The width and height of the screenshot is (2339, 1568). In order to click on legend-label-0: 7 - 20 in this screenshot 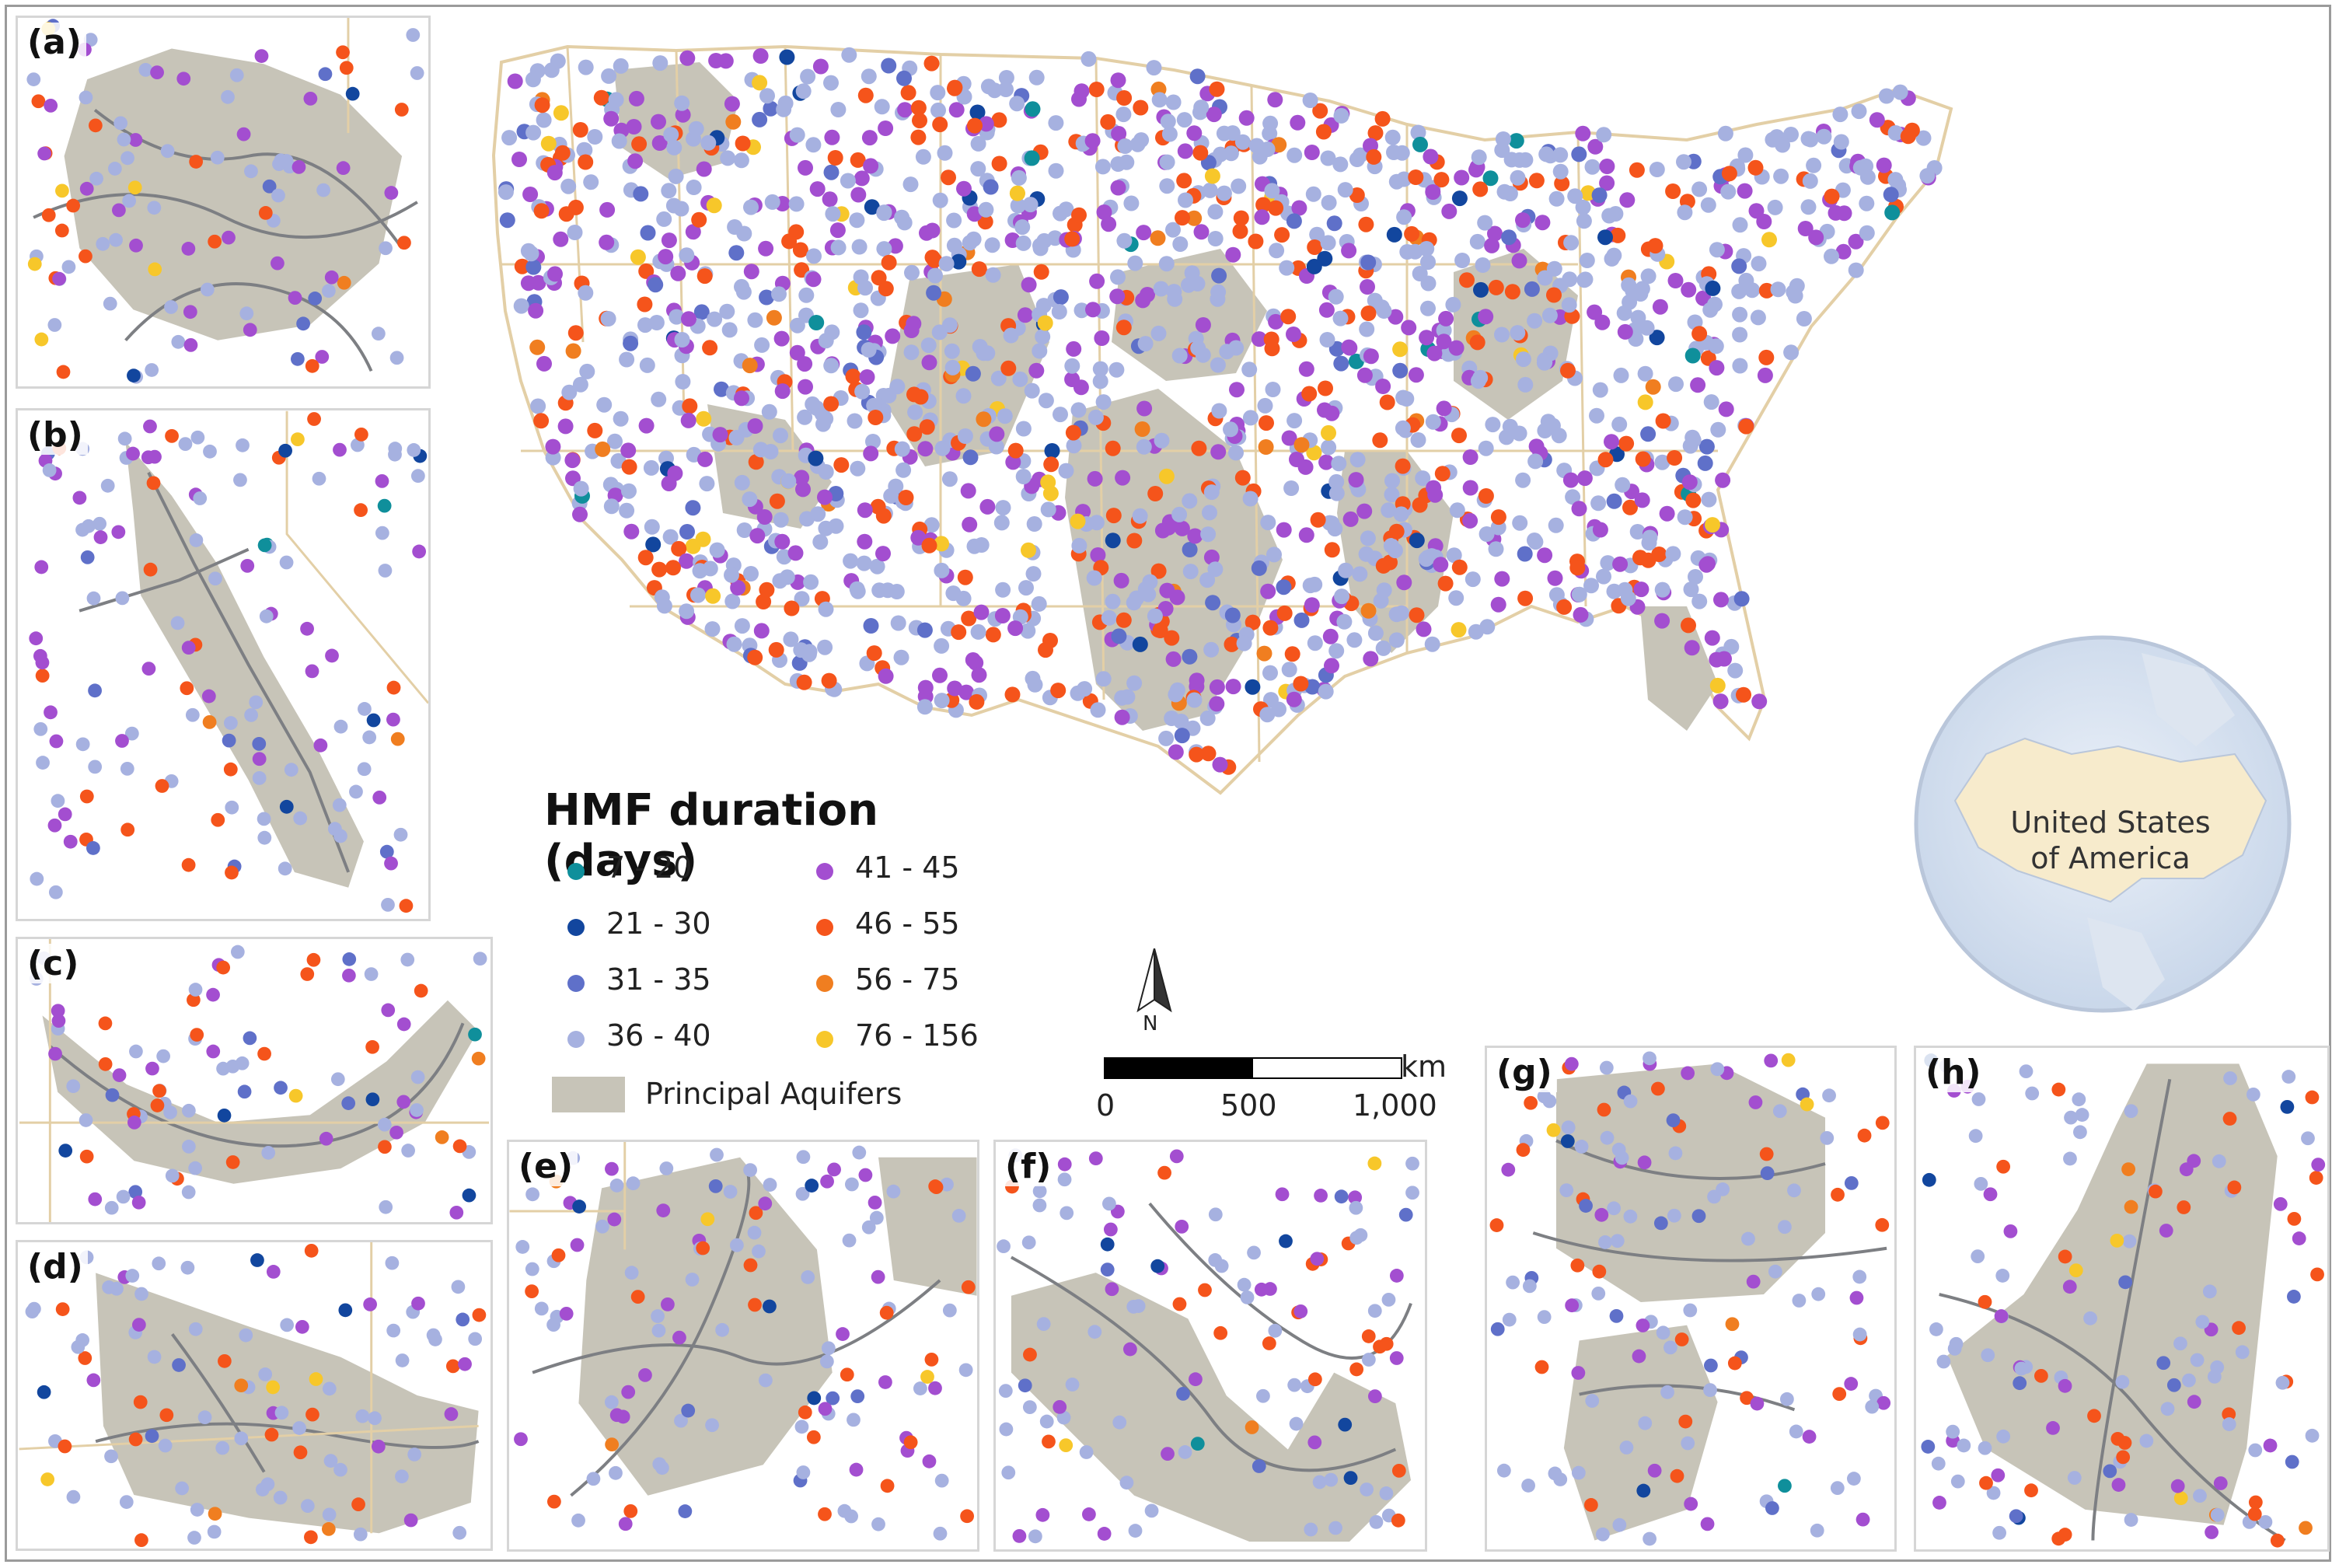, I will do `click(649, 867)`.